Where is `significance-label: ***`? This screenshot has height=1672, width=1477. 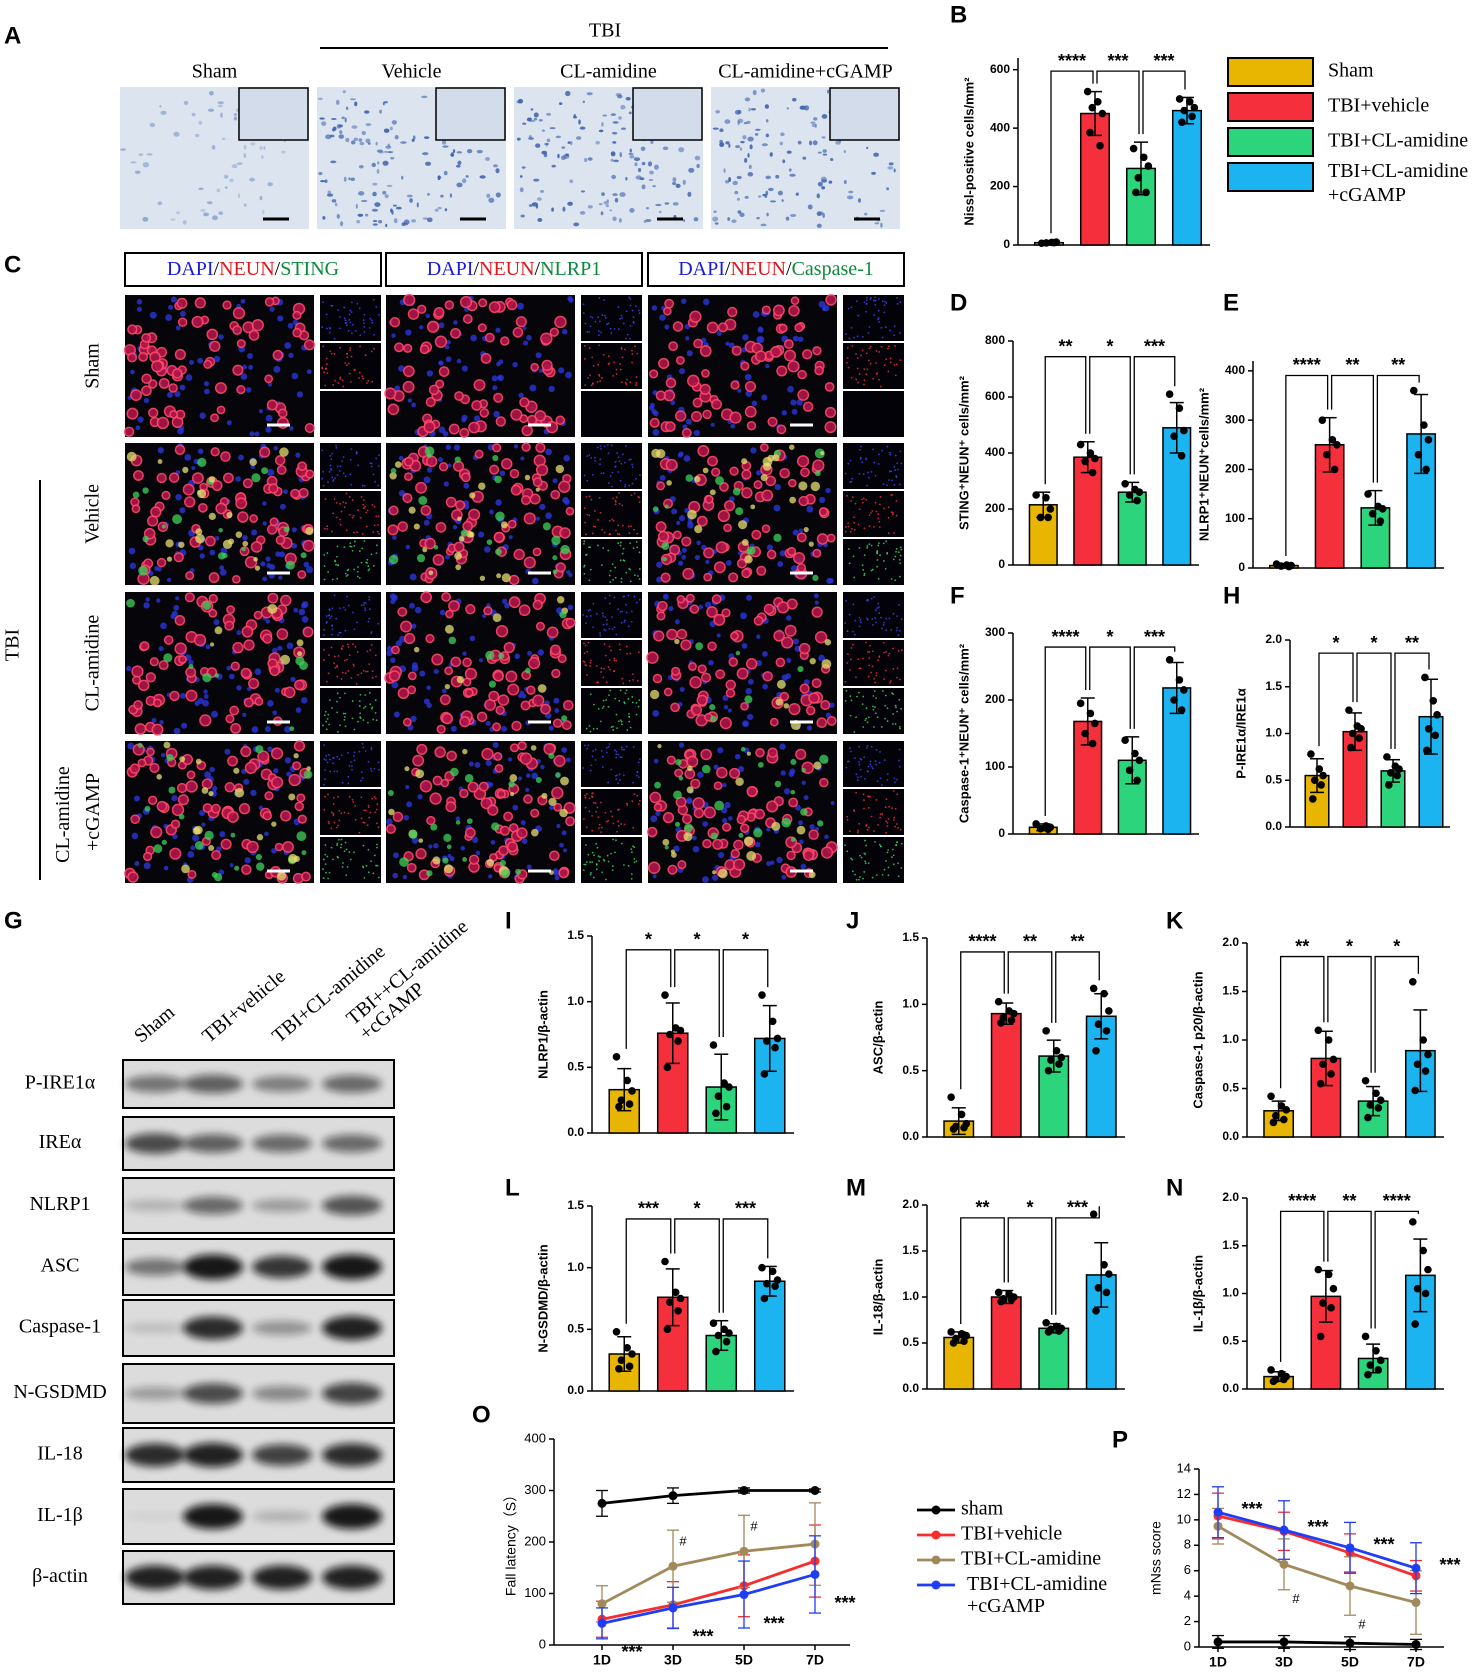
significance-label: *** is located at coordinates (1163, 61).